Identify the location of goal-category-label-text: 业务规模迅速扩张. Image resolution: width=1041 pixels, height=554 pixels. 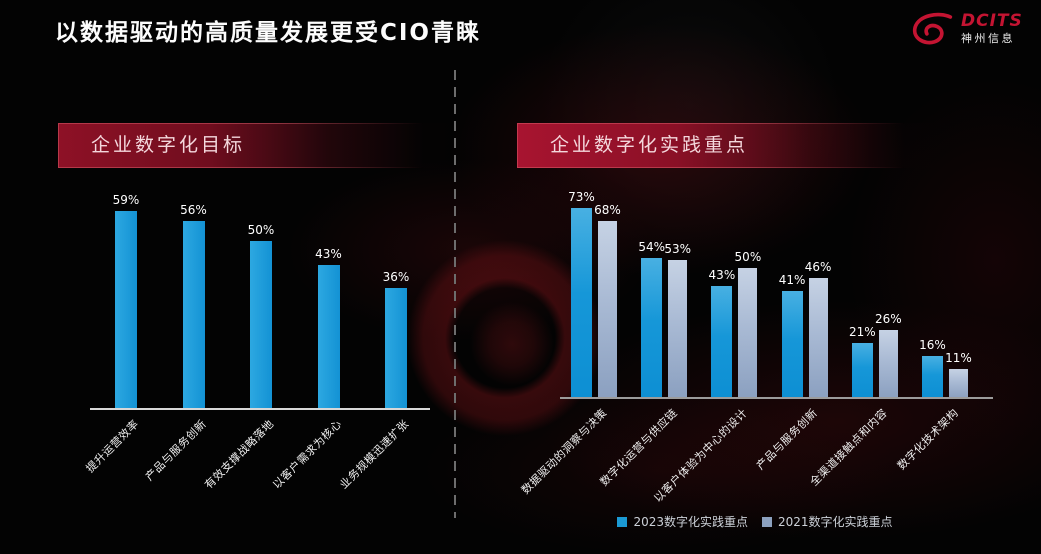
(374, 454).